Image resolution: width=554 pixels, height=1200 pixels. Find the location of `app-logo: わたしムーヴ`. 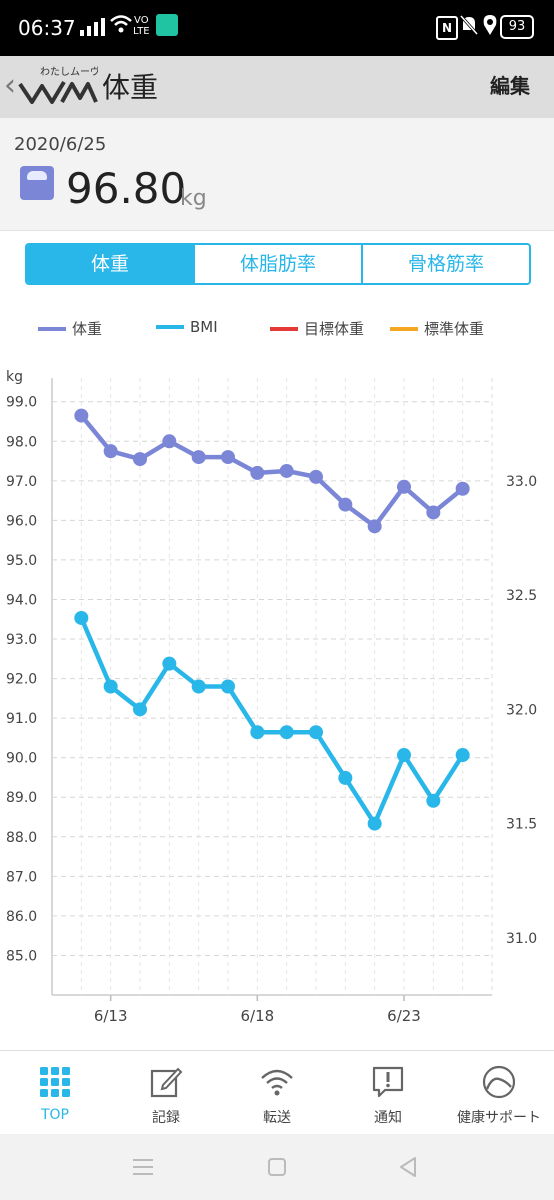

app-logo: わたしムーヴ is located at coordinates (58, 84).